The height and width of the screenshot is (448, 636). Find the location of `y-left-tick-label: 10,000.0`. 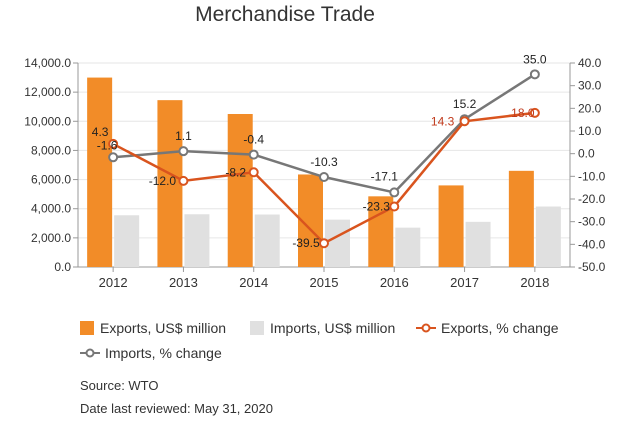

y-left-tick-label: 10,000.0 is located at coordinates (47, 121).